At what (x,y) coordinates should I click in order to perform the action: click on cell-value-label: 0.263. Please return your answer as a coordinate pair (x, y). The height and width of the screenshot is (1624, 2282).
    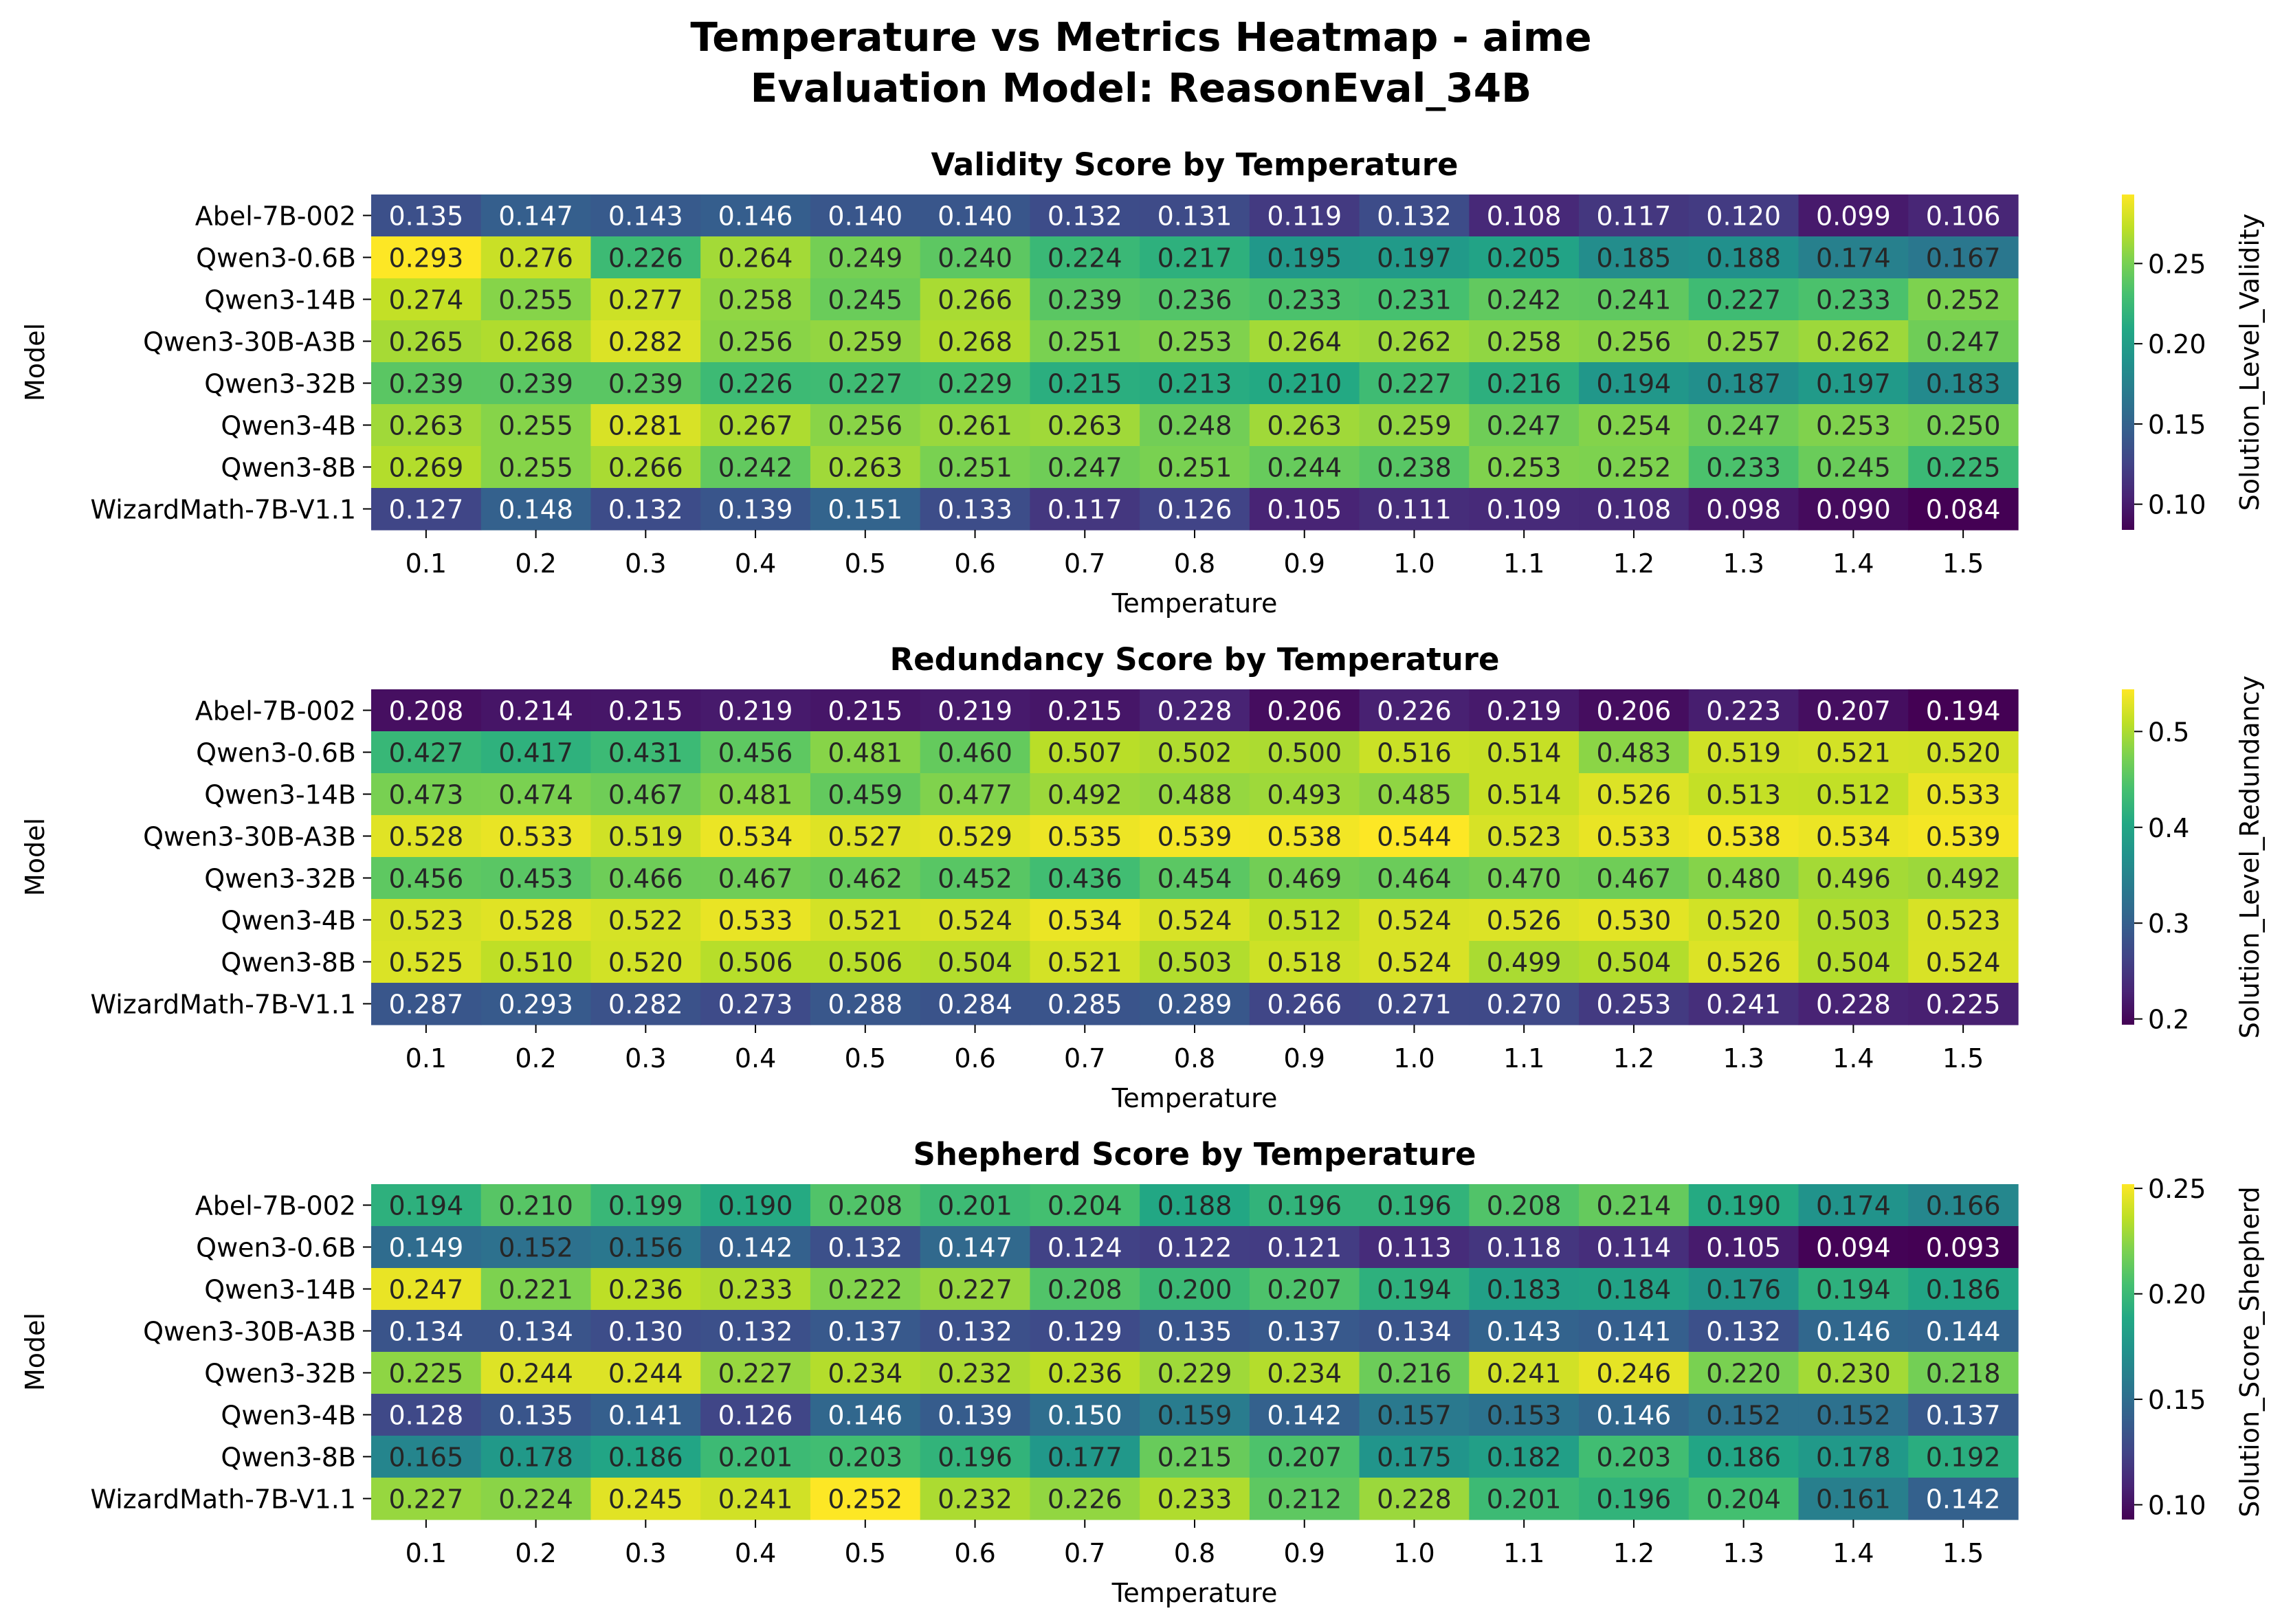
    Looking at the image, I should click on (1085, 426).